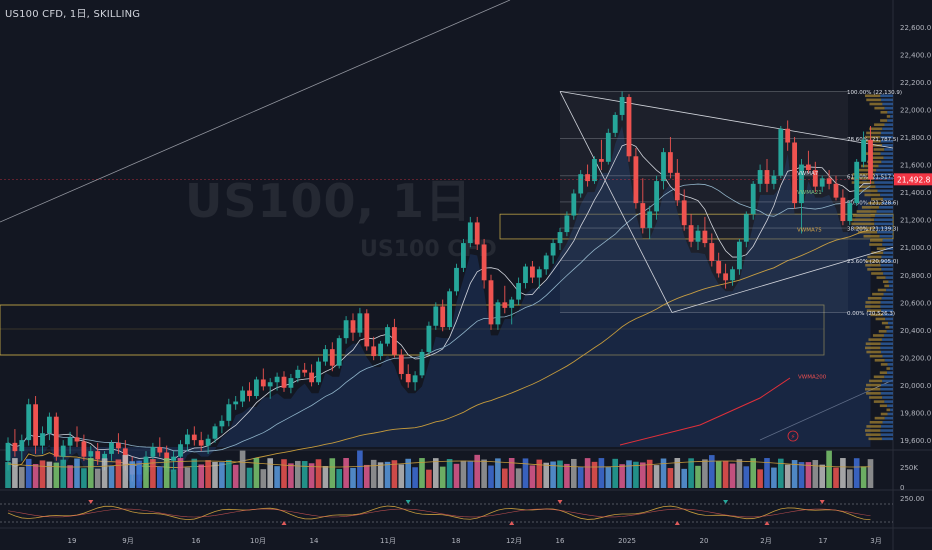 The height and width of the screenshot is (550, 932). Describe the element at coordinates (915, 414) in the screenshot. I see `y-tick-label: 19,800.0` at that location.